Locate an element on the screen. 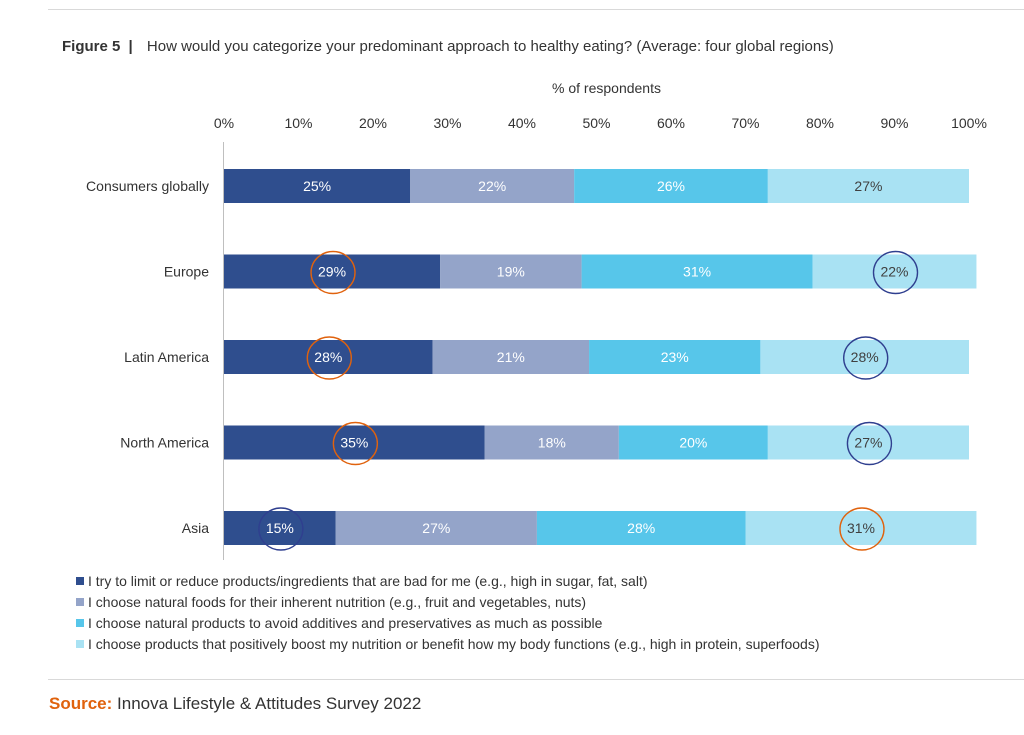 The width and height of the screenshot is (1024, 735). x-tick-label: 20% is located at coordinates (373, 123).